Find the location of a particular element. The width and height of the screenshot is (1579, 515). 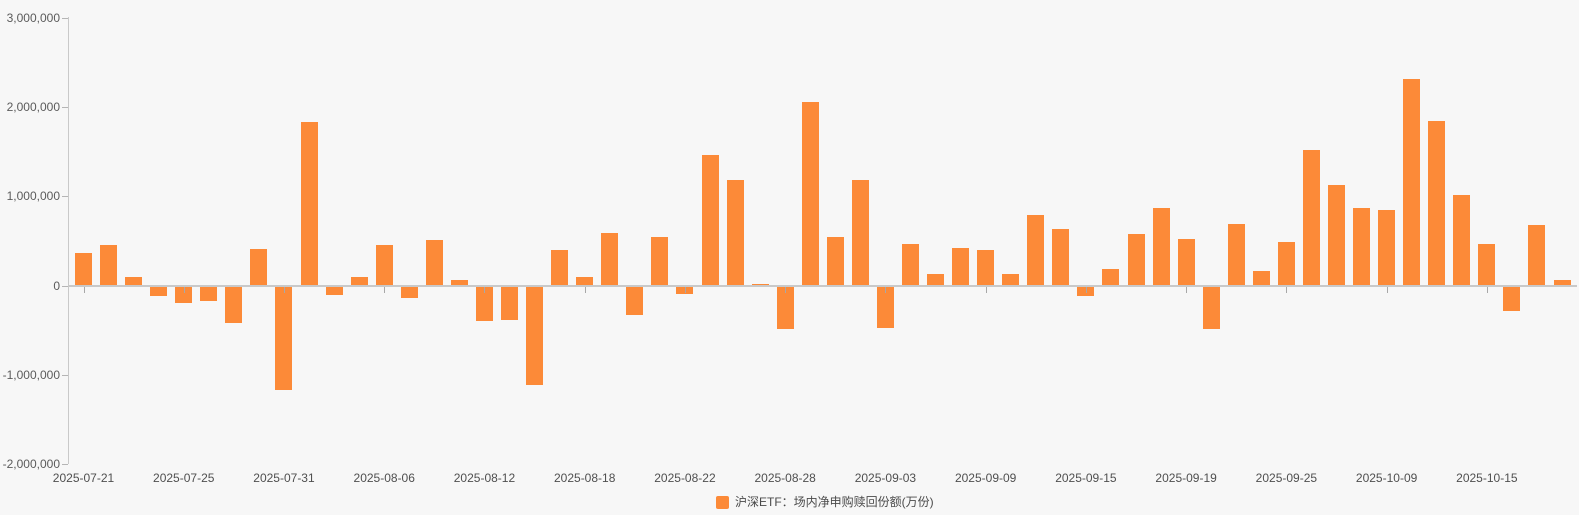

x-axis-date-label: 2025-09-03 is located at coordinates (885, 478).